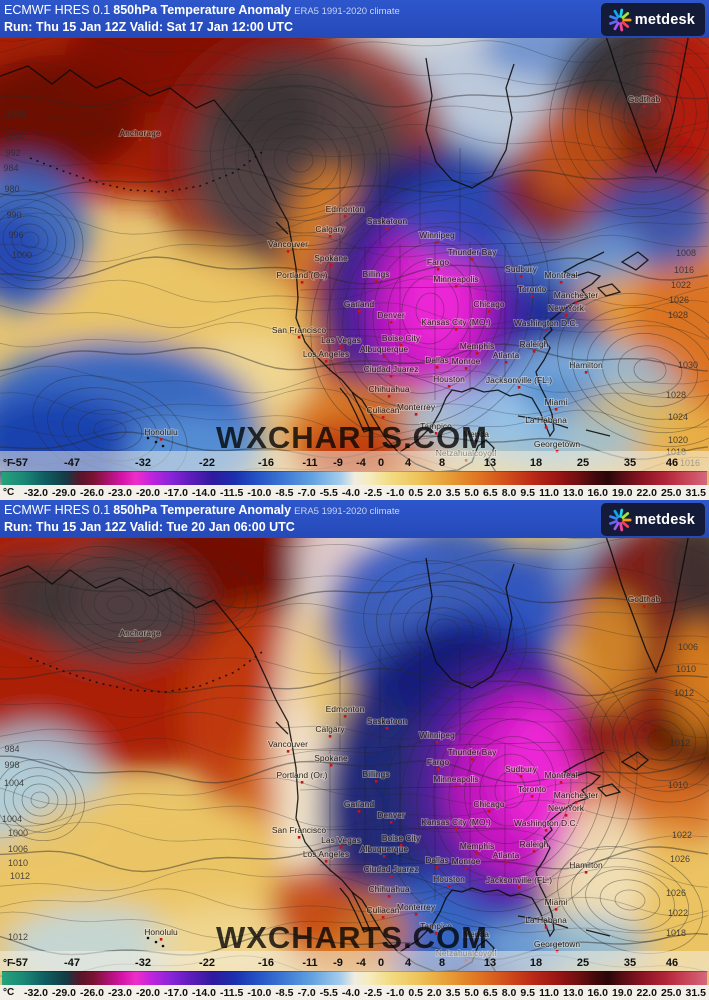 This screenshot has width=709, height=1000. I want to click on city-label: Calgary, so click(330, 229).